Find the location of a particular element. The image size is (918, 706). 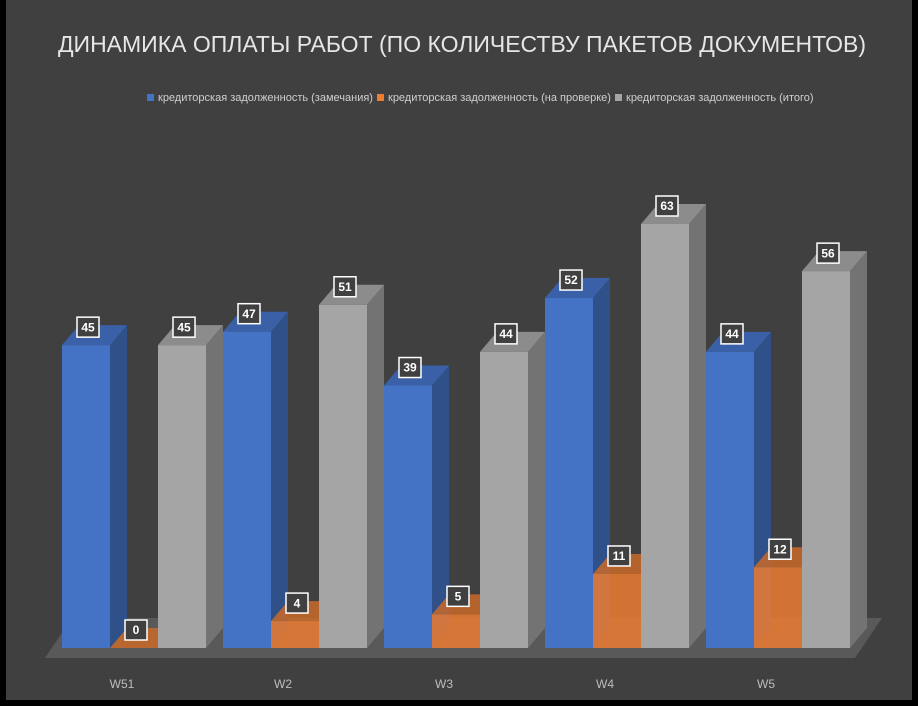

data-label: 11 is located at coordinates (619, 556).